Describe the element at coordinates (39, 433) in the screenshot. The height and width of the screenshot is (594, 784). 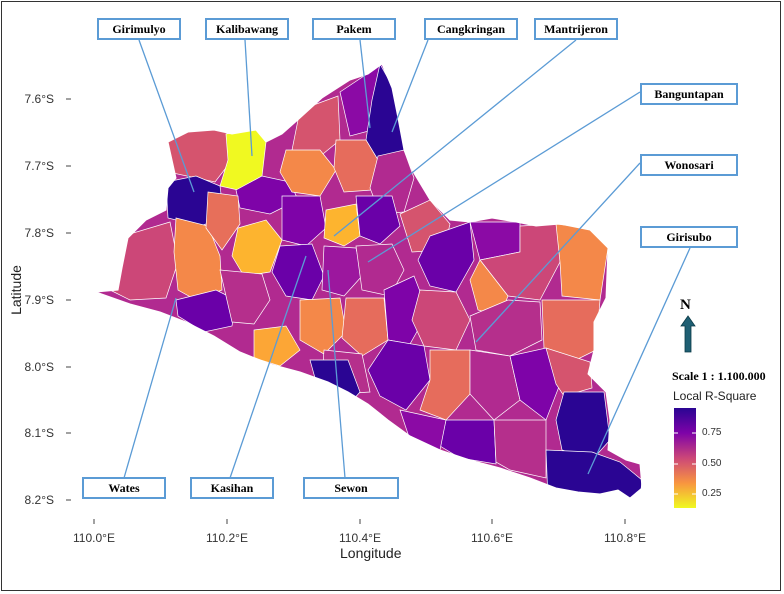
I see `y-tick-label: 8.1°S` at that location.